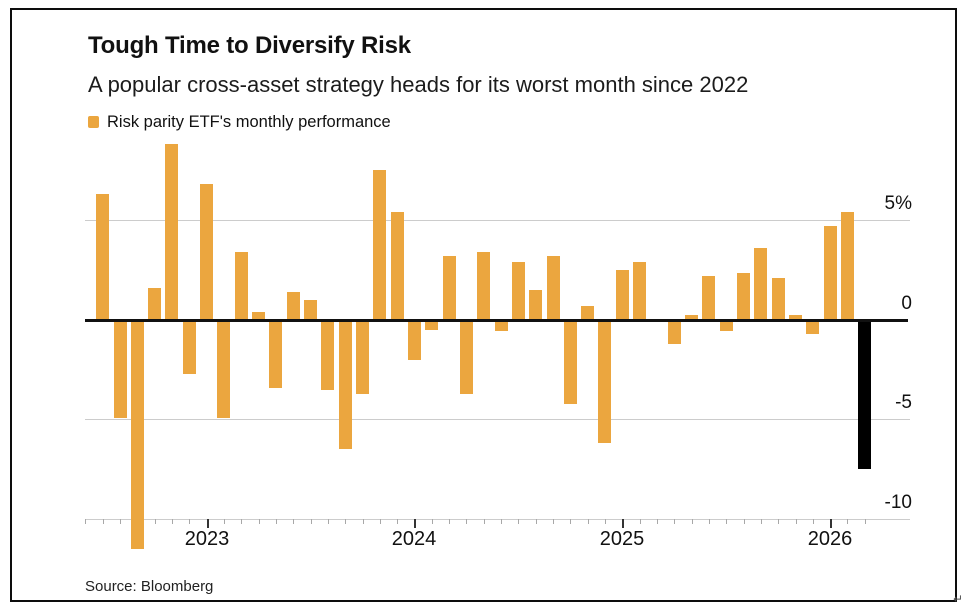 The image size is (967, 609). What do you see at coordinates (449, 288) in the screenshot?
I see `bar-mar-2024` at bounding box center [449, 288].